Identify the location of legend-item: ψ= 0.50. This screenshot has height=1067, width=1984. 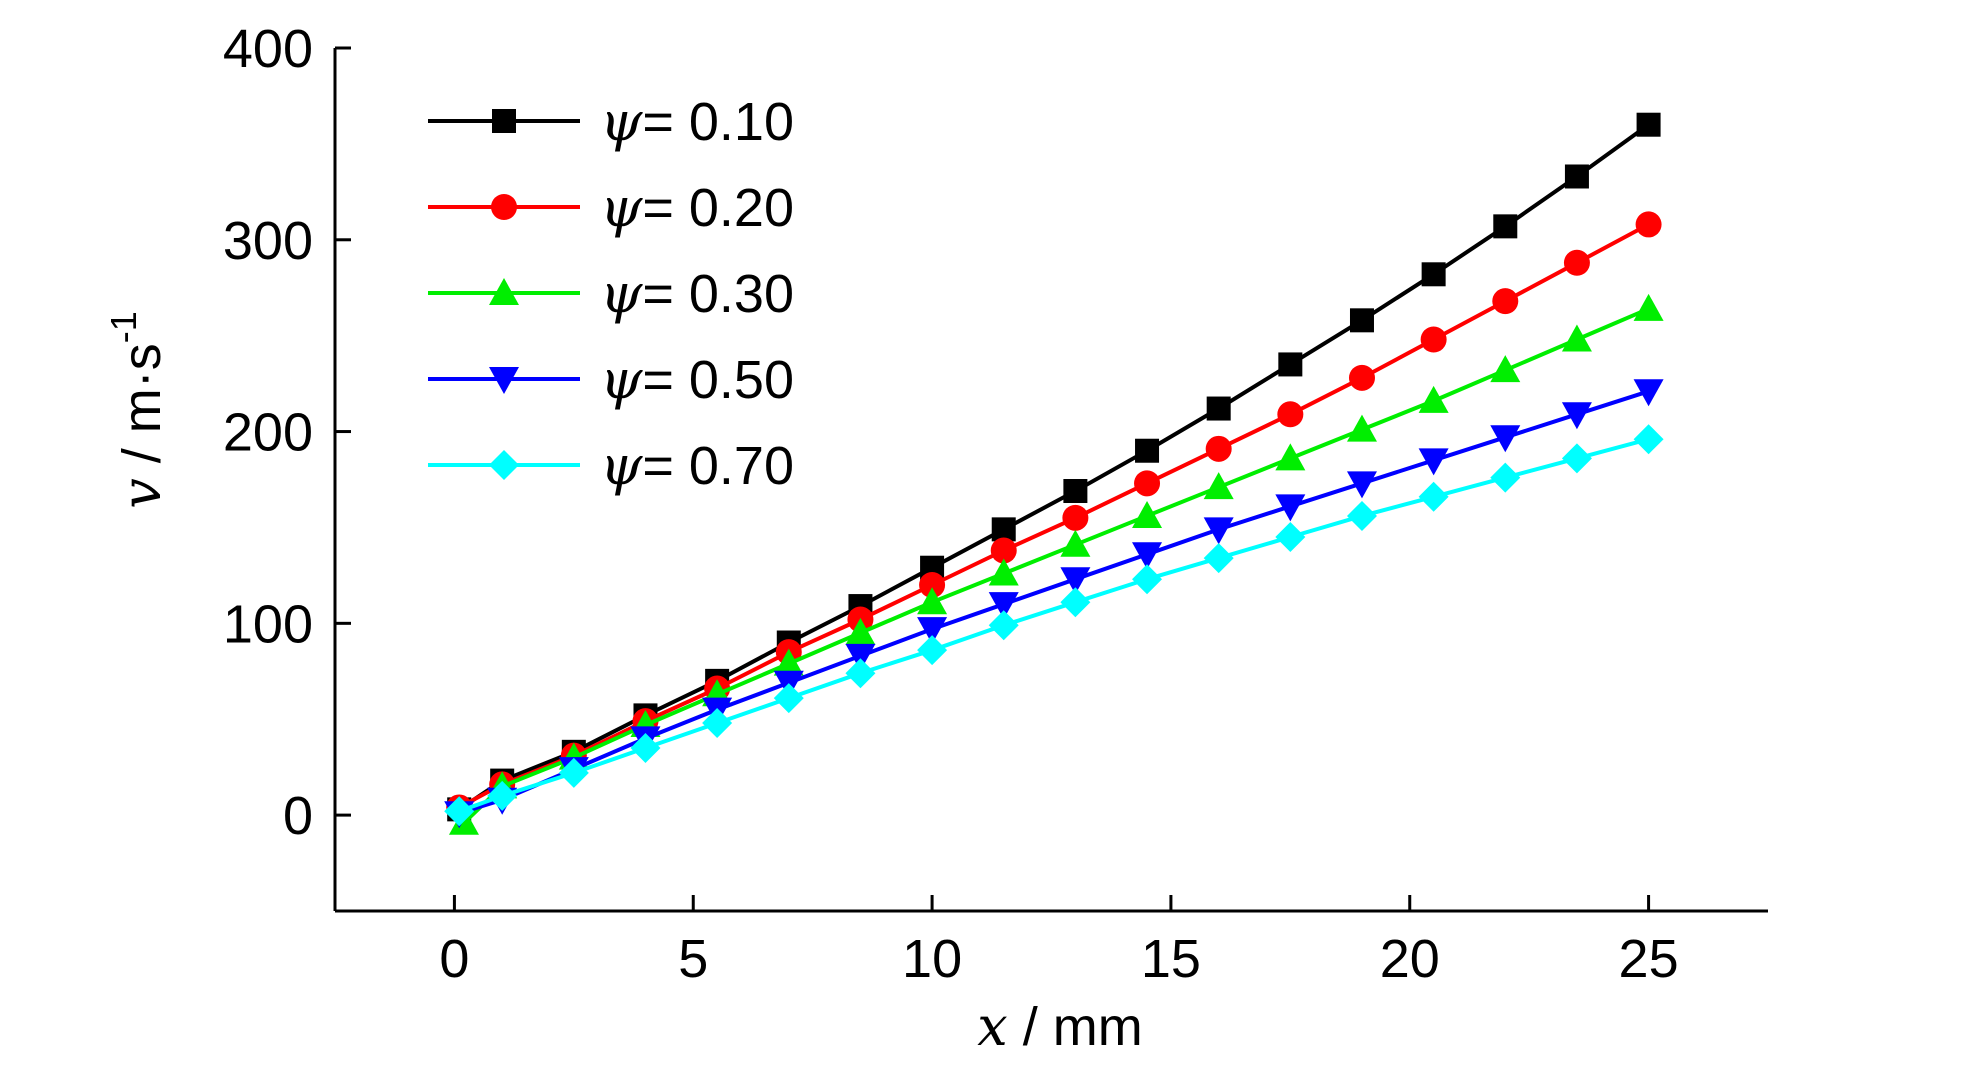
(611, 379).